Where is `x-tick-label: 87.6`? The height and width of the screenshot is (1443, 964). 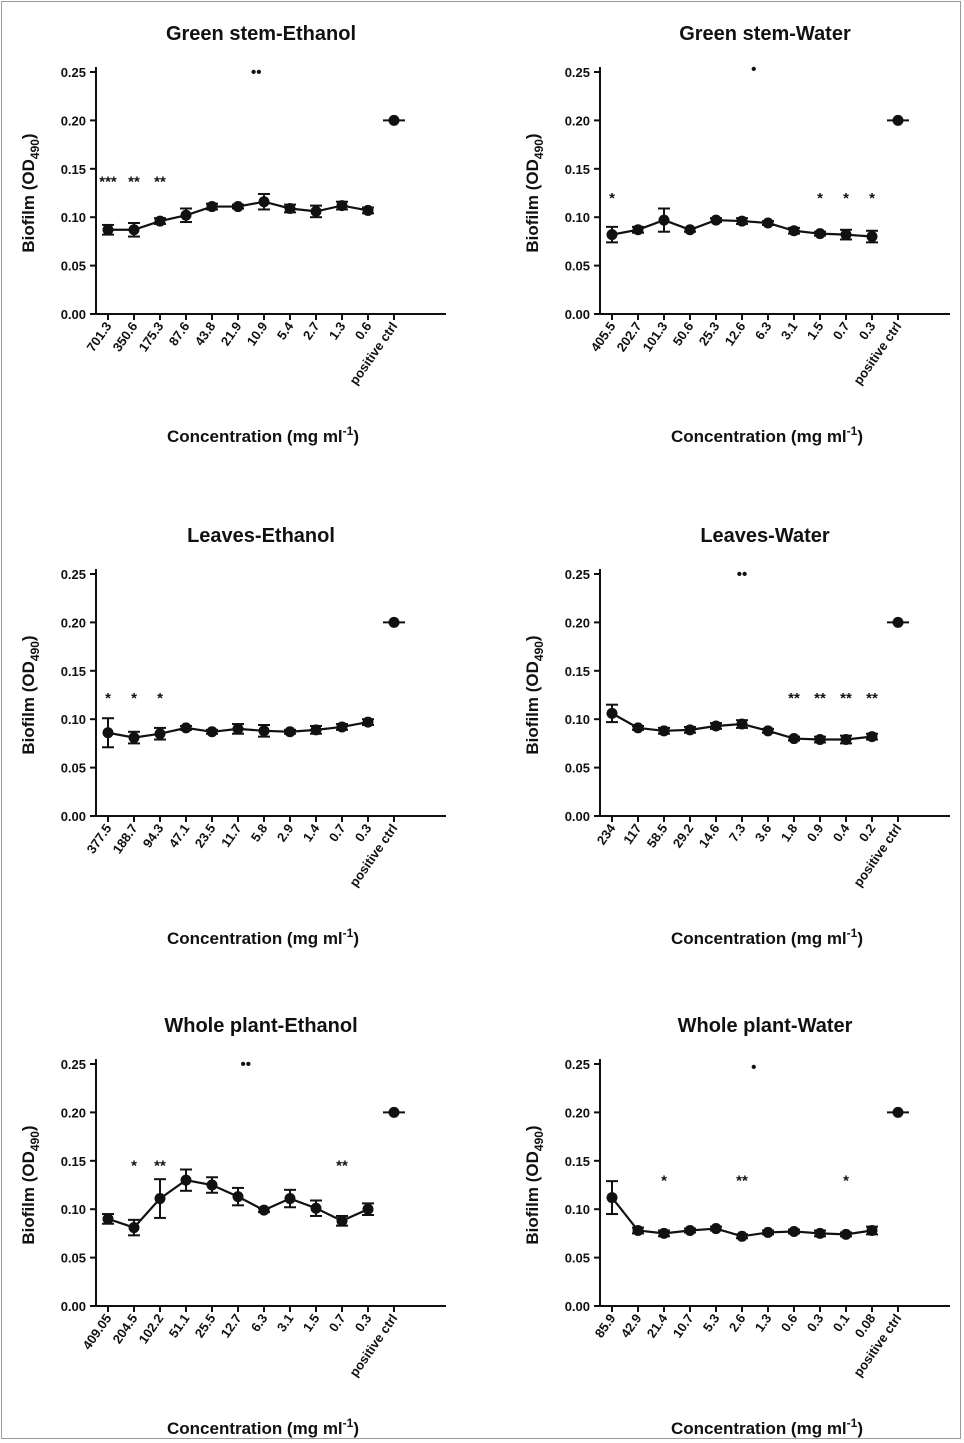 x-tick-label: 87.6 is located at coordinates (179, 333).